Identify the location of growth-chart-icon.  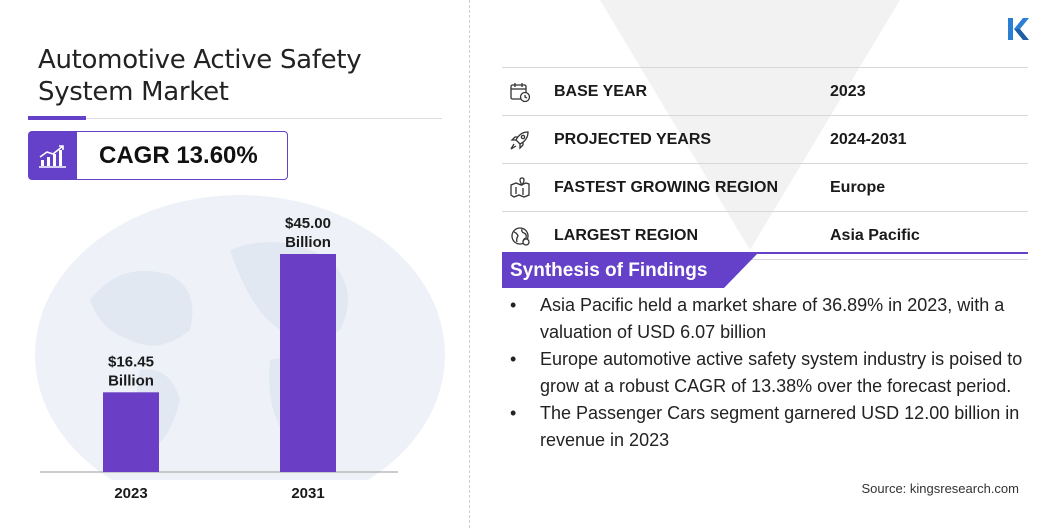
(53, 155).